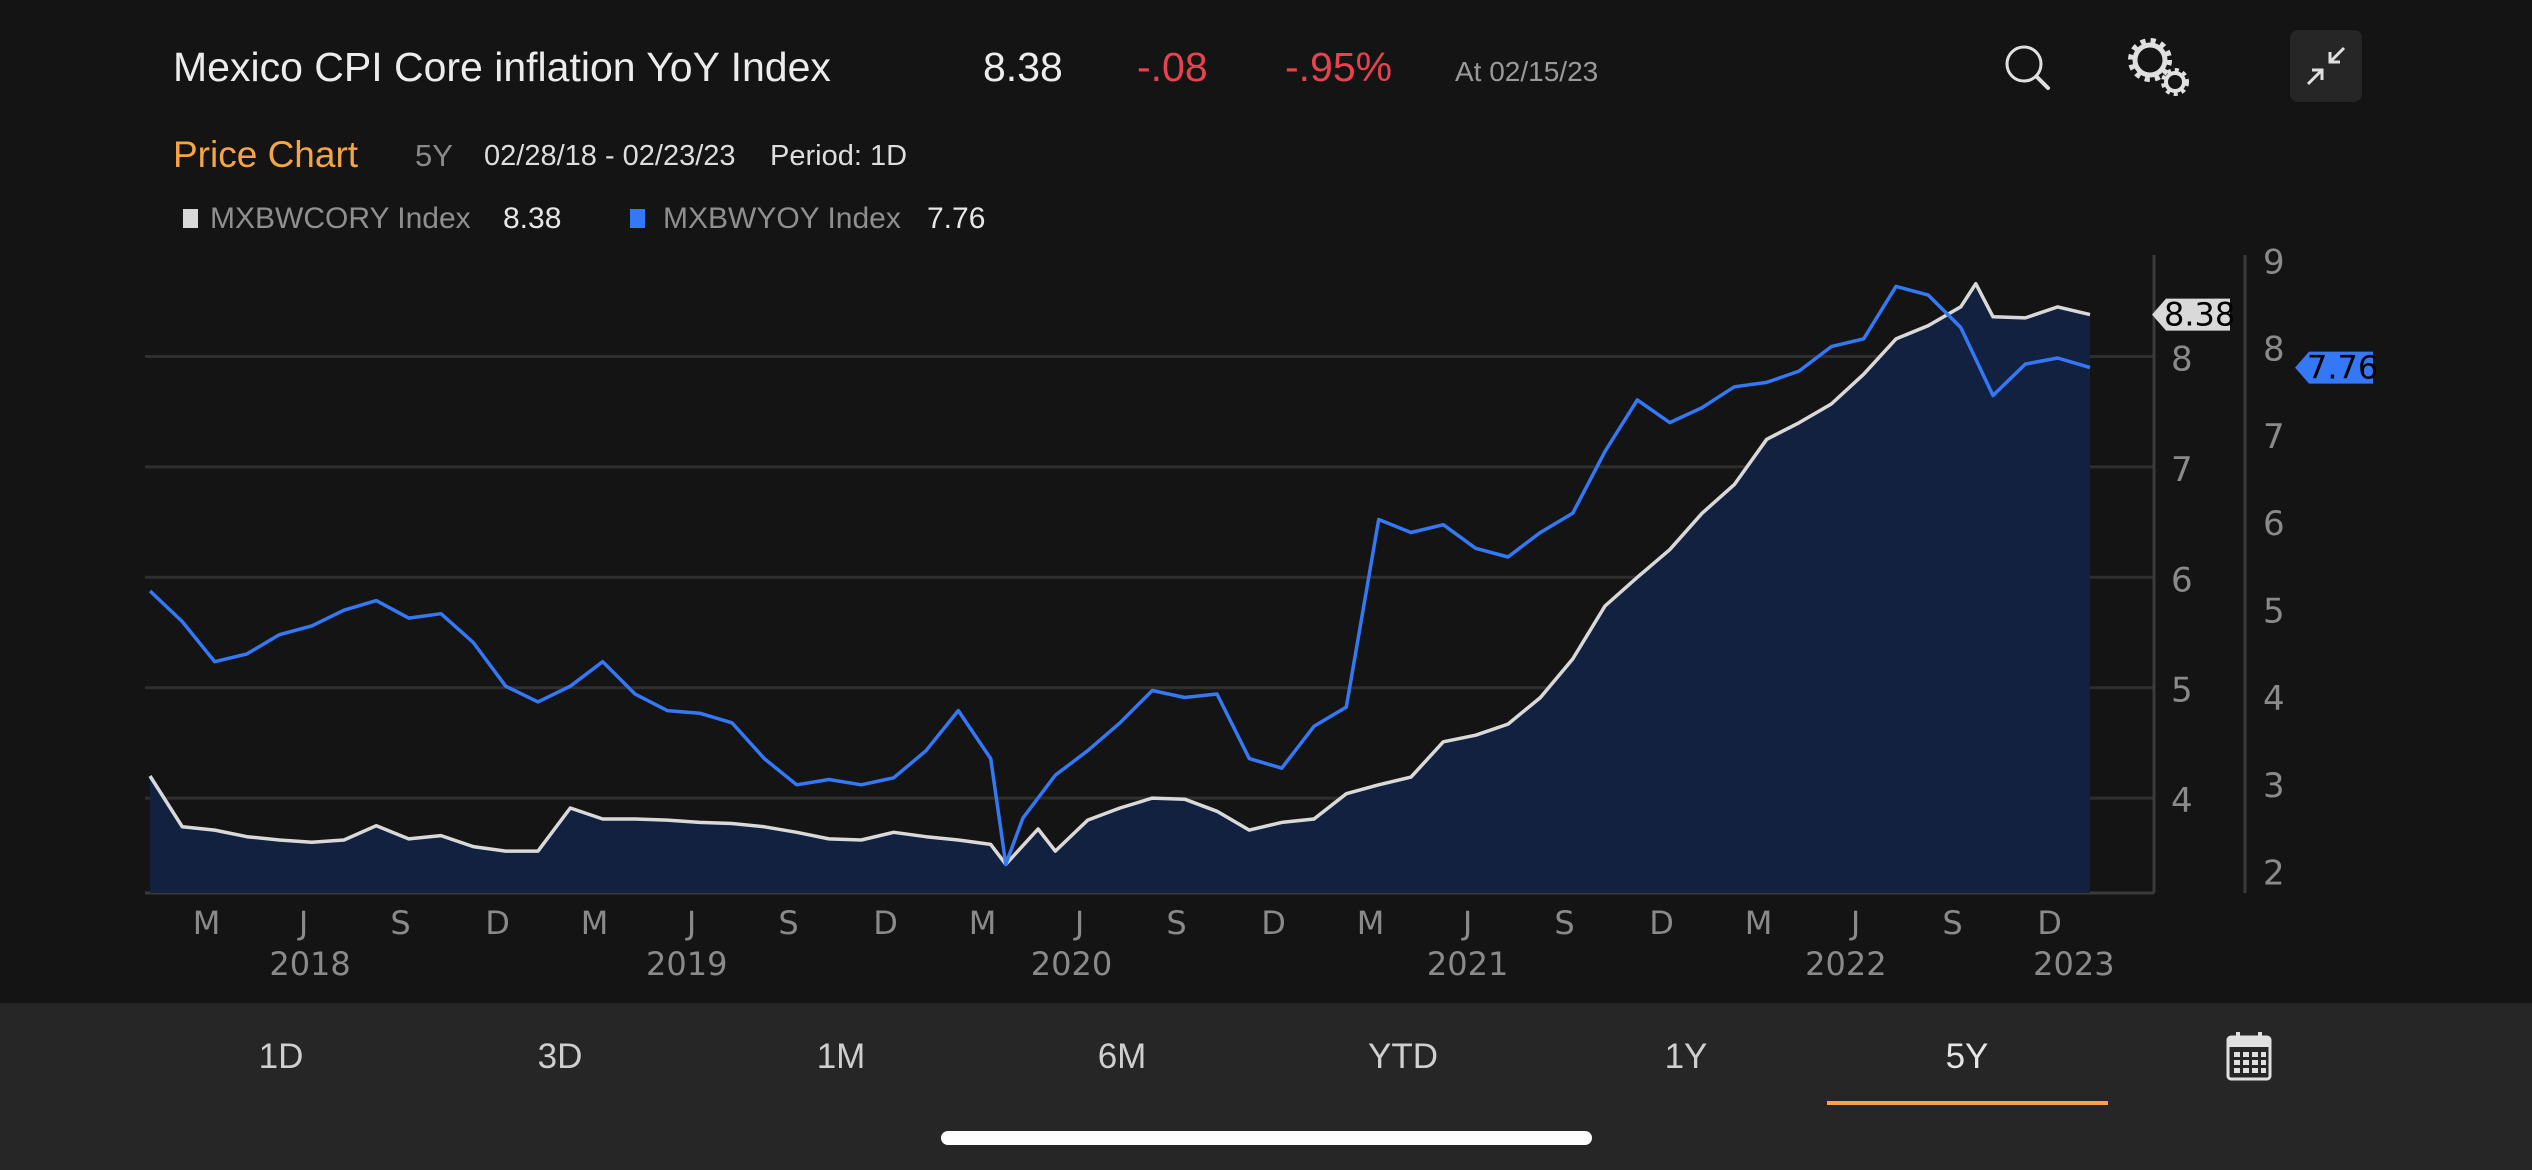  I want to click on right-axis-tick-label: 7, so click(2274, 437).